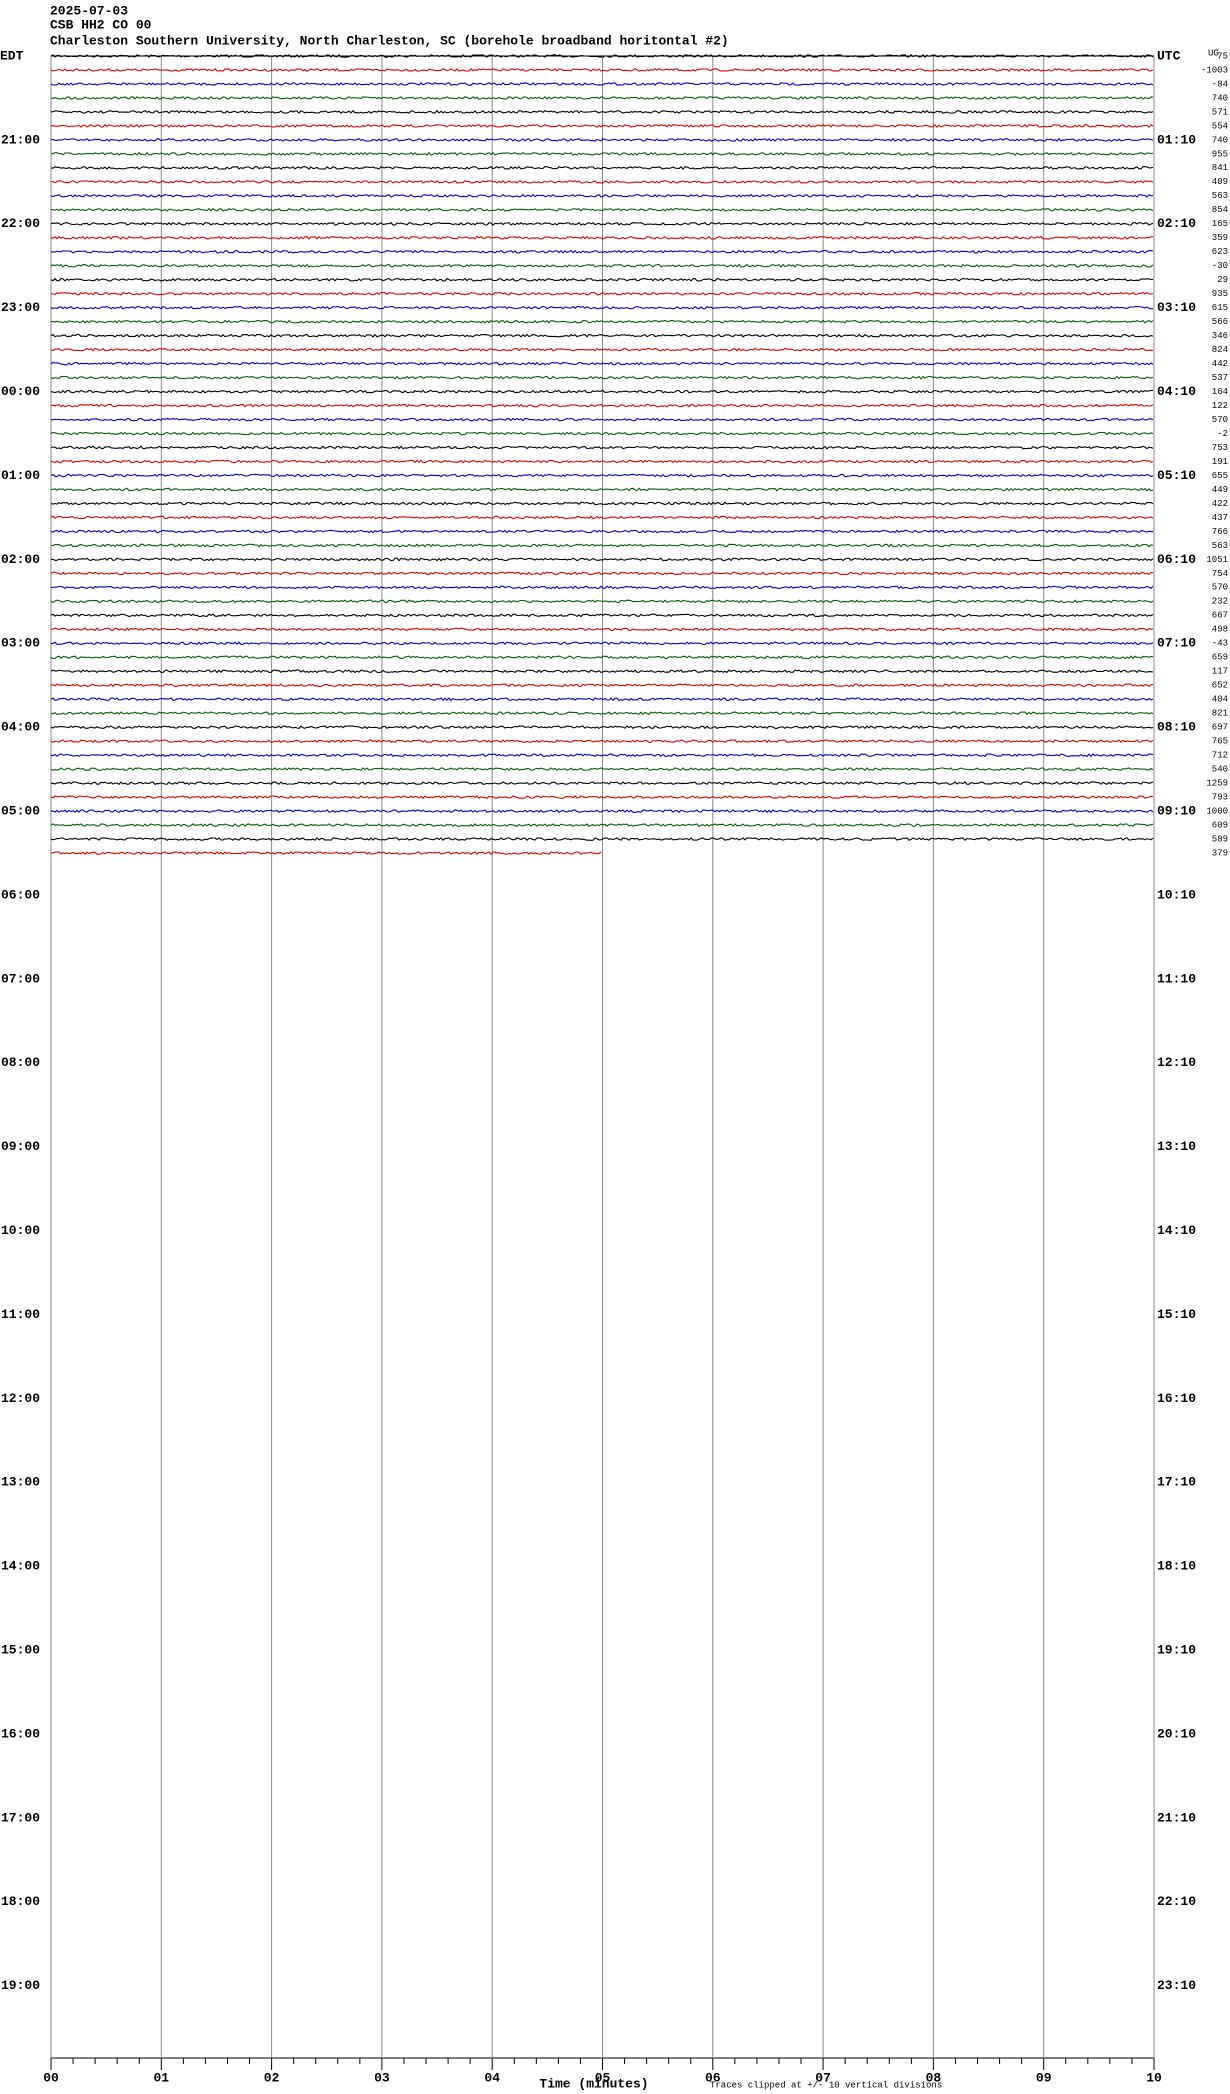 This screenshot has width=1230, height=2094. Describe the element at coordinates (20, 727) in the screenshot. I see `left-hour-label: 04:00` at that location.